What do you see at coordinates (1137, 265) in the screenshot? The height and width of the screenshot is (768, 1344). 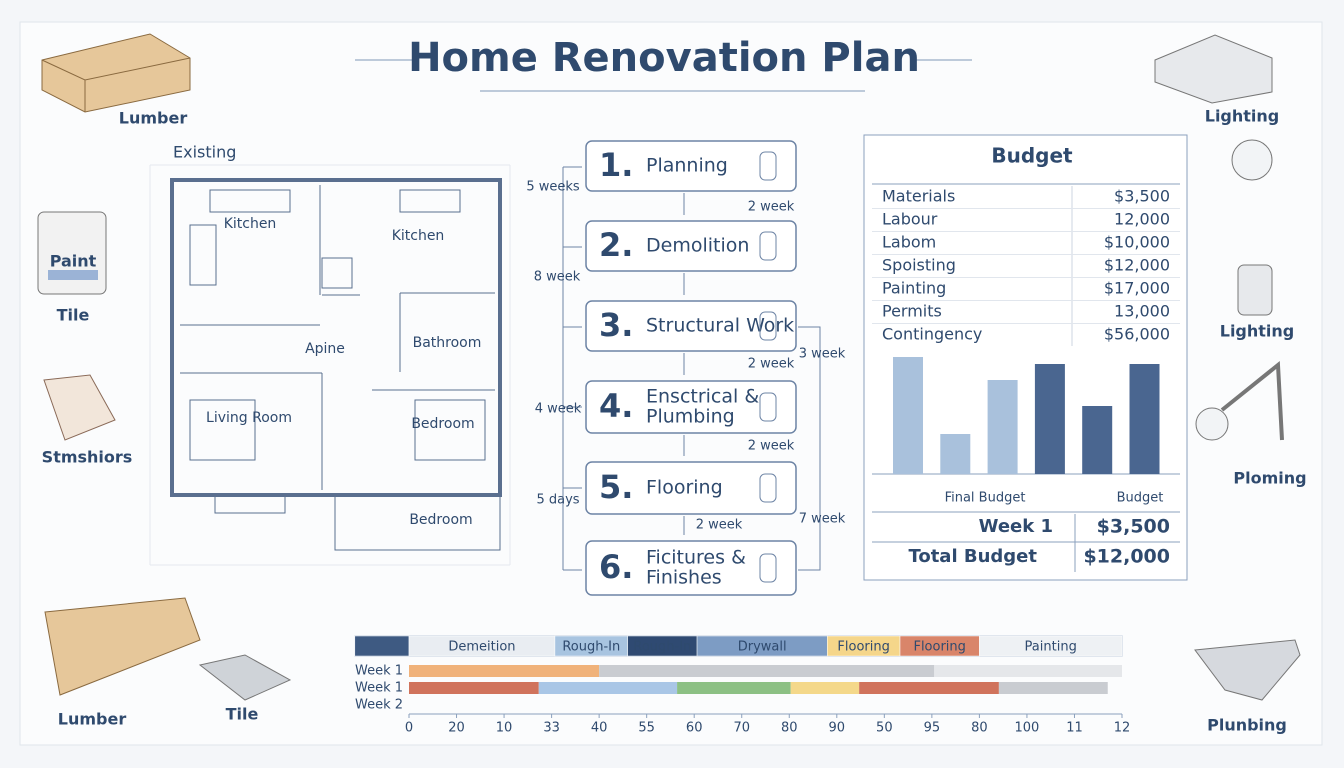 I see `budget-amount: $12,000` at bounding box center [1137, 265].